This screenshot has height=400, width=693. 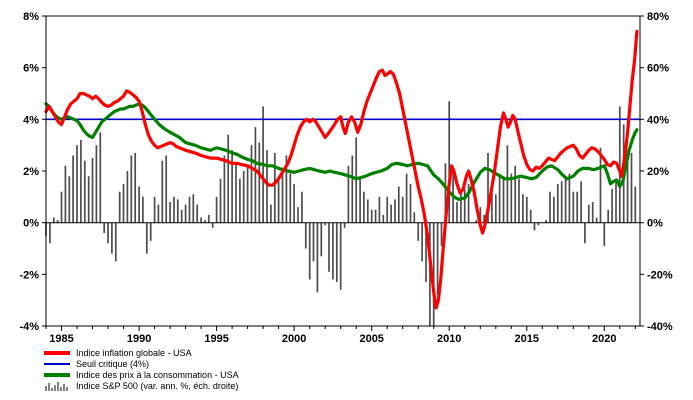 I want to click on right-axis-tick-label: -40%, so click(x=660, y=327).